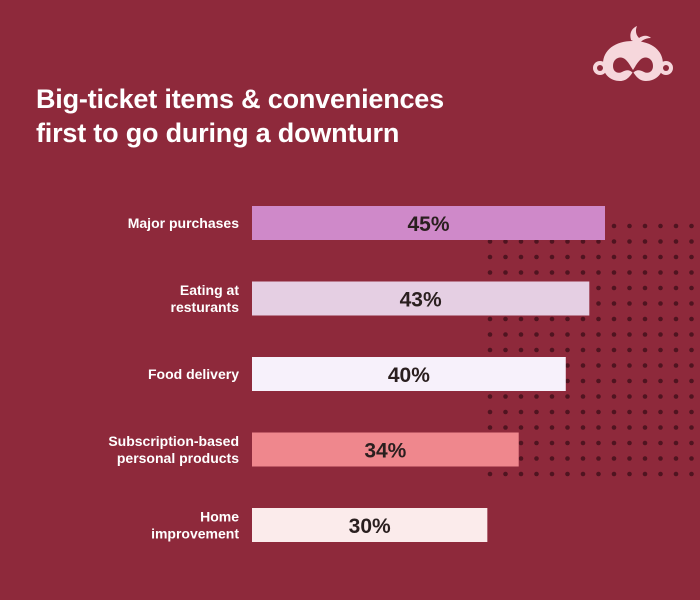 The height and width of the screenshot is (600, 700). What do you see at coordinates (205, 307) in the screenshot?
I see `category-label: resturants` at bounding box center [205, 307].